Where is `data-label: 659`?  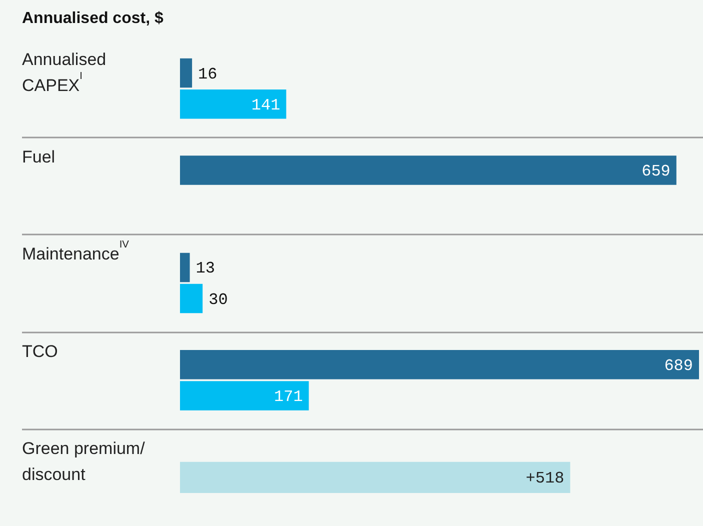
data-label: 659 is located at coordinates (656, 171).